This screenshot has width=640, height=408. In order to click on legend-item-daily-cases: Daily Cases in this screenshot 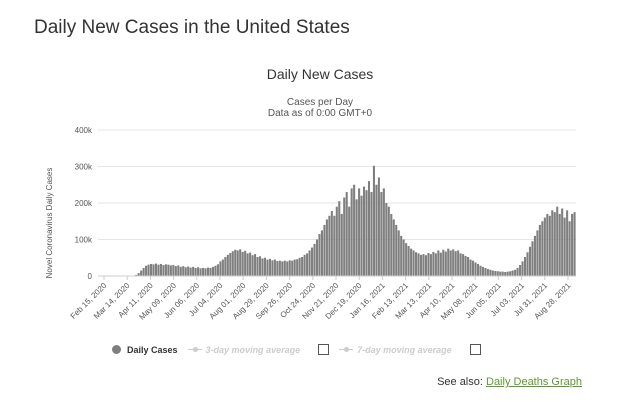, I will do `click(145, 350)`.